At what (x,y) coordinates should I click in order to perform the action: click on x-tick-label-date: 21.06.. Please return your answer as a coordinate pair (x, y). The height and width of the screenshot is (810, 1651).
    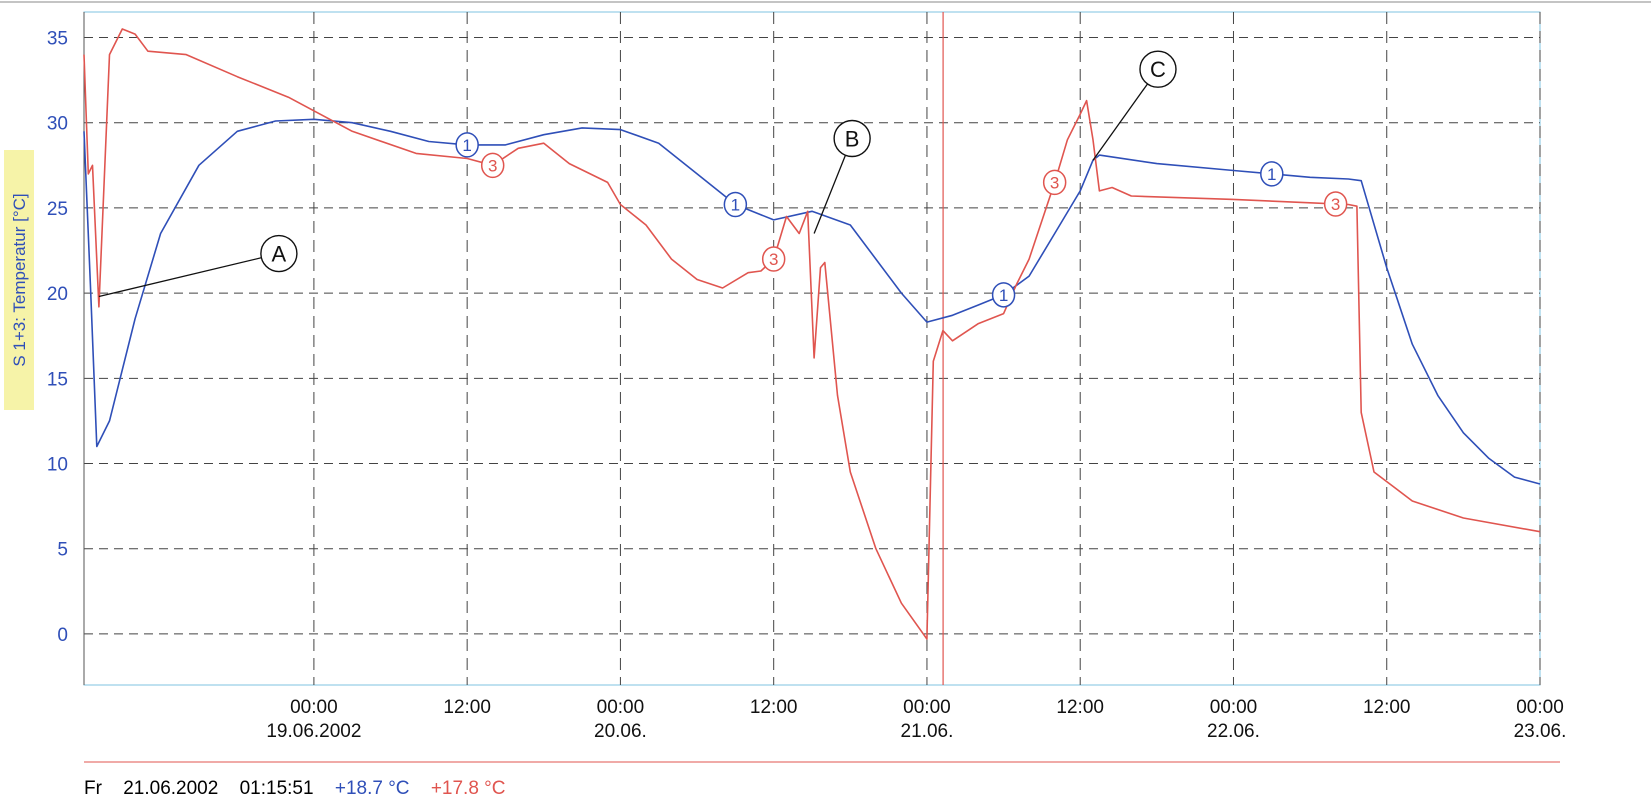
    Looking at the image, I should click on (927, 731).